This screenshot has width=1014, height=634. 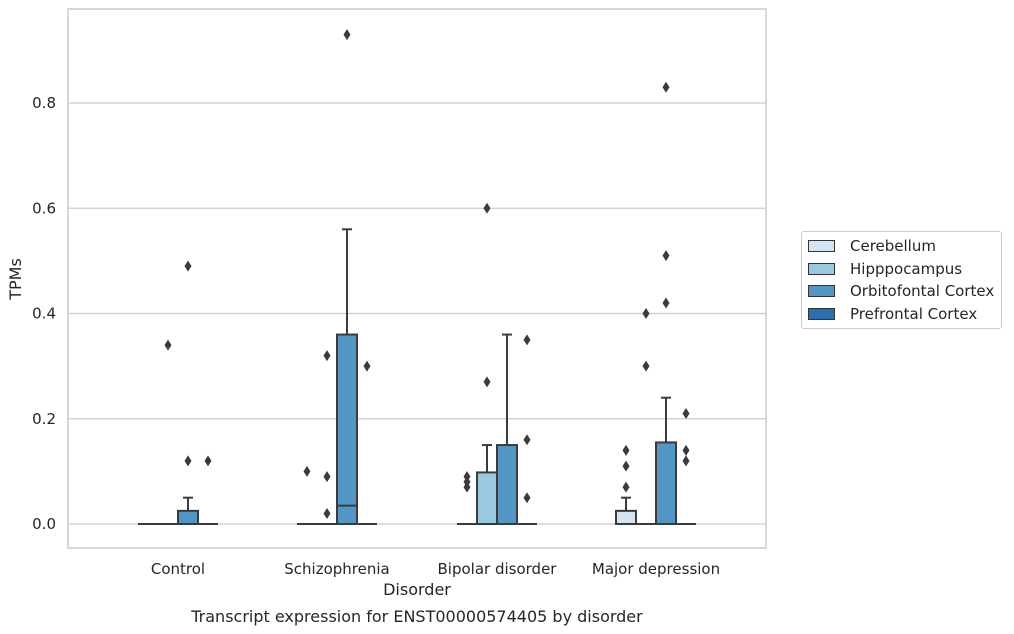 I want to click on y-tick-label: 0.8, so click(x=44, y=103).